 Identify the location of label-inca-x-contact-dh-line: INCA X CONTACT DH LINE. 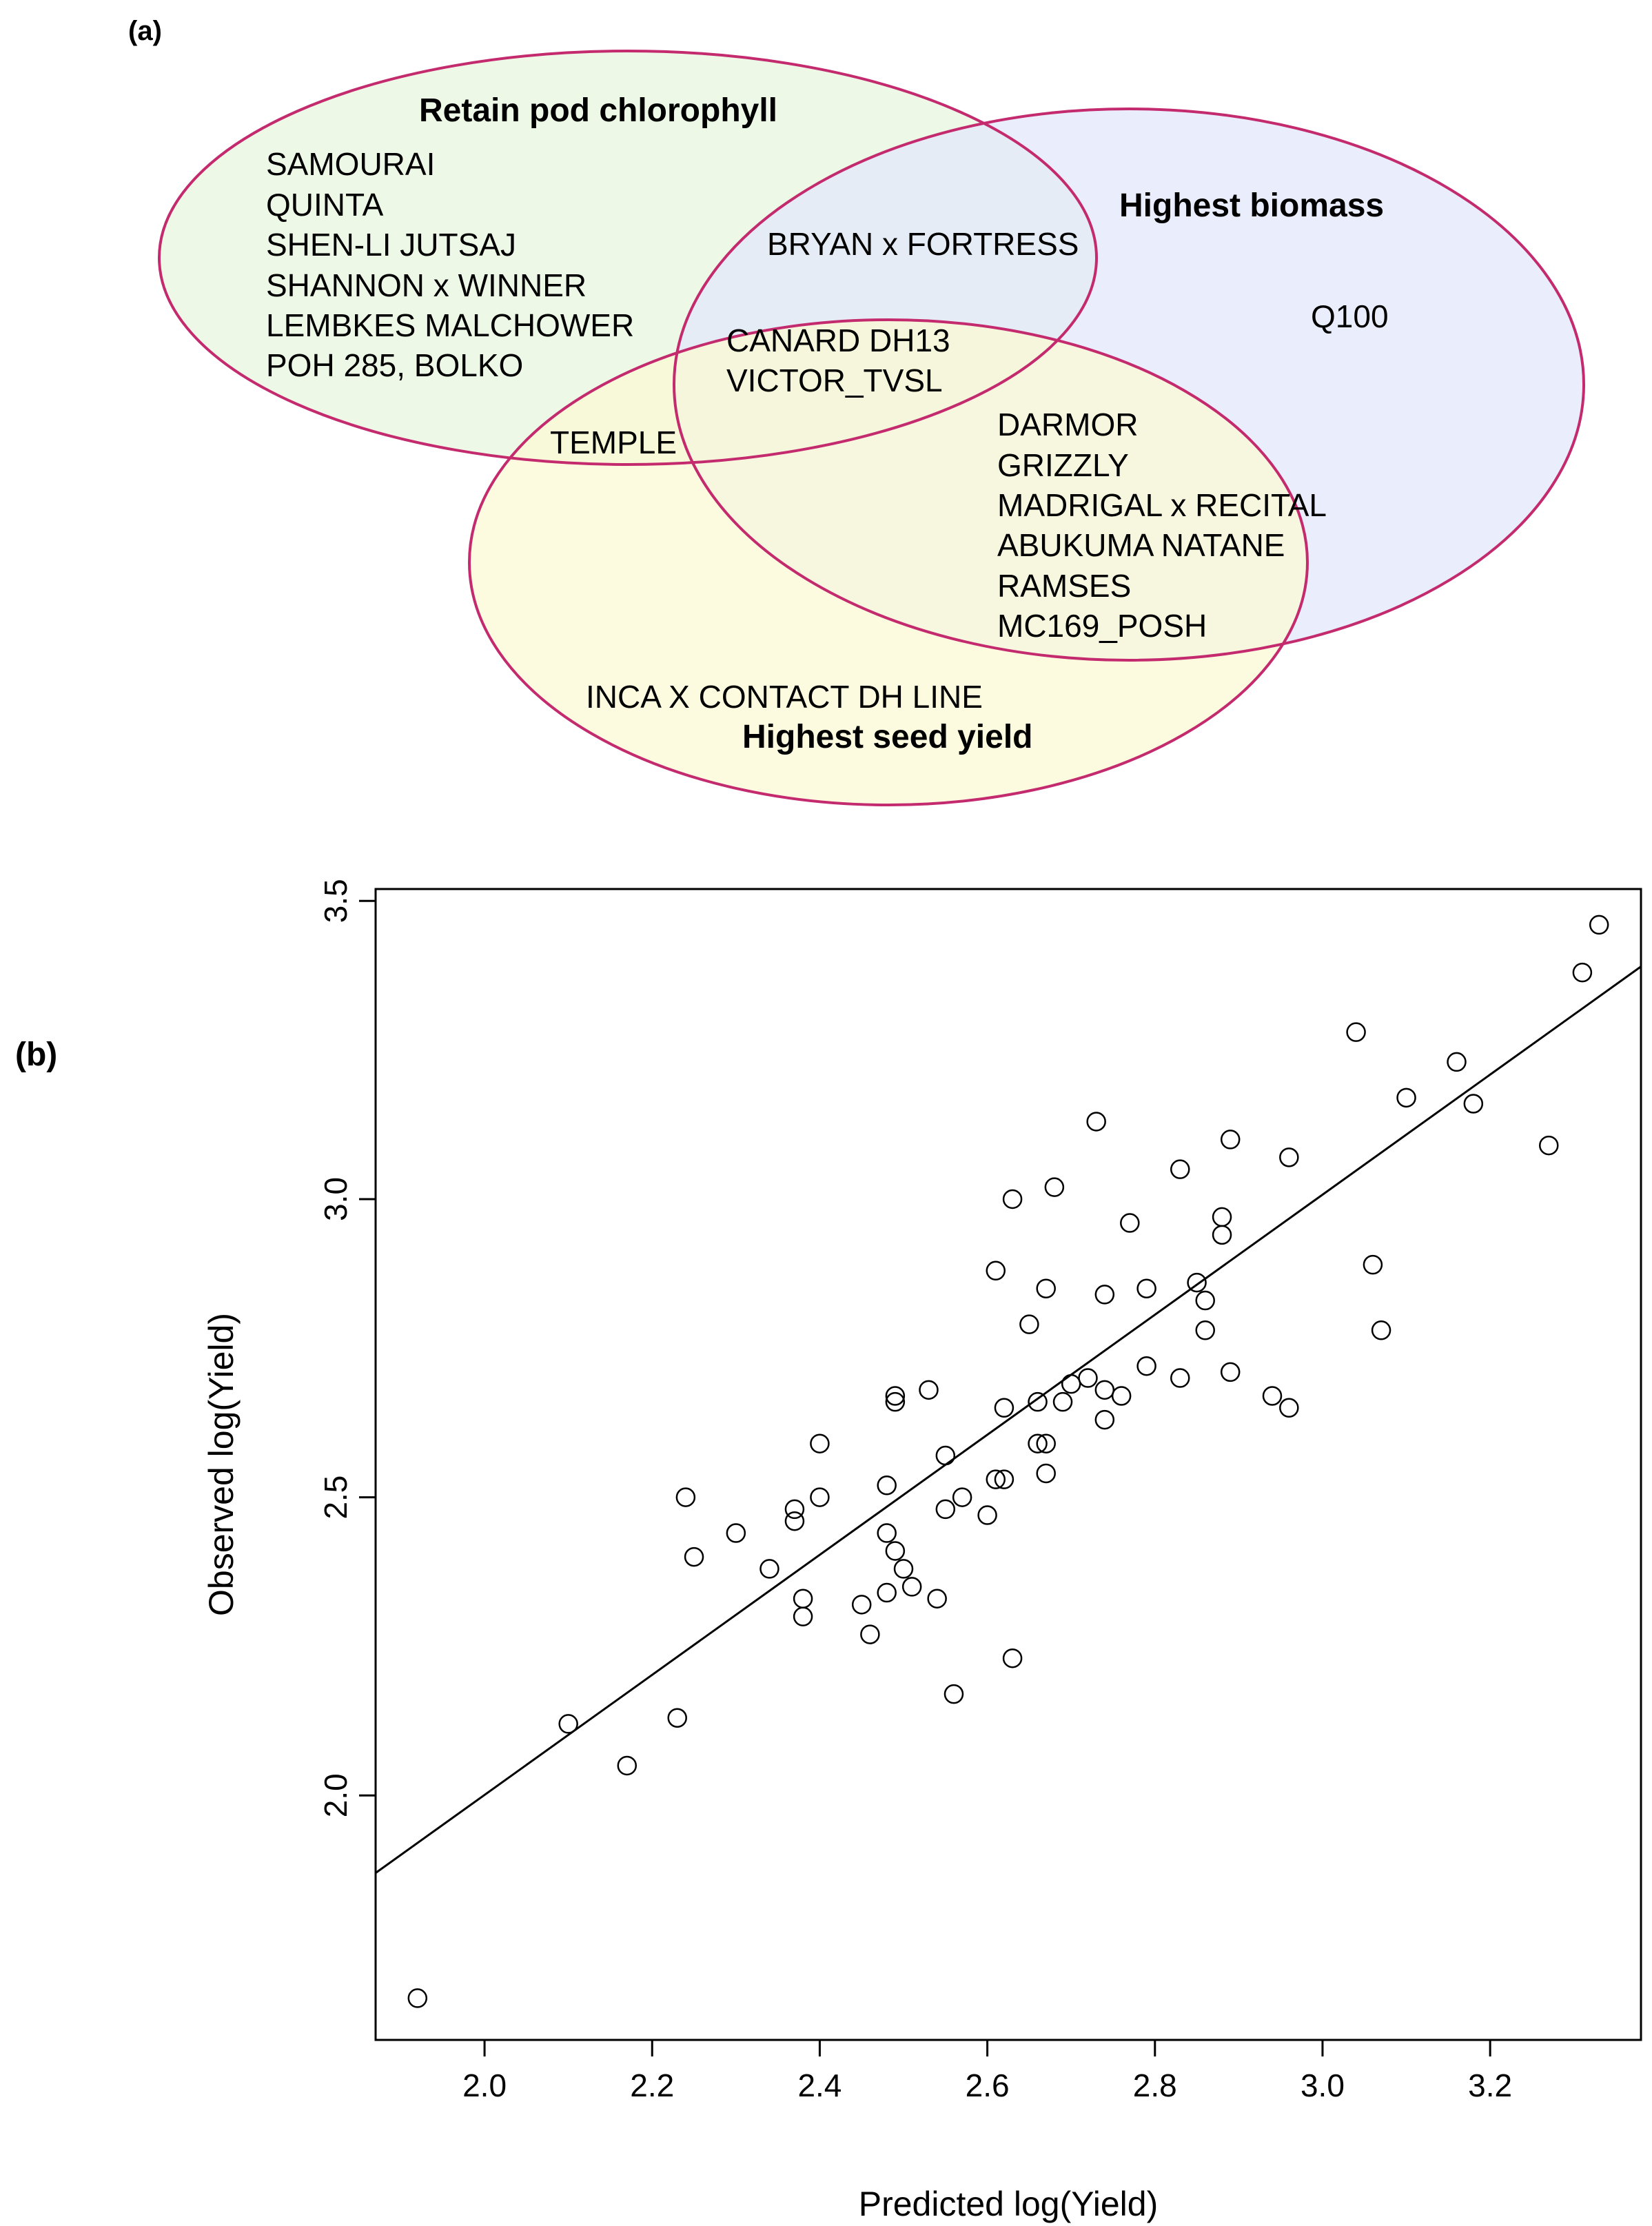
(785, 697).